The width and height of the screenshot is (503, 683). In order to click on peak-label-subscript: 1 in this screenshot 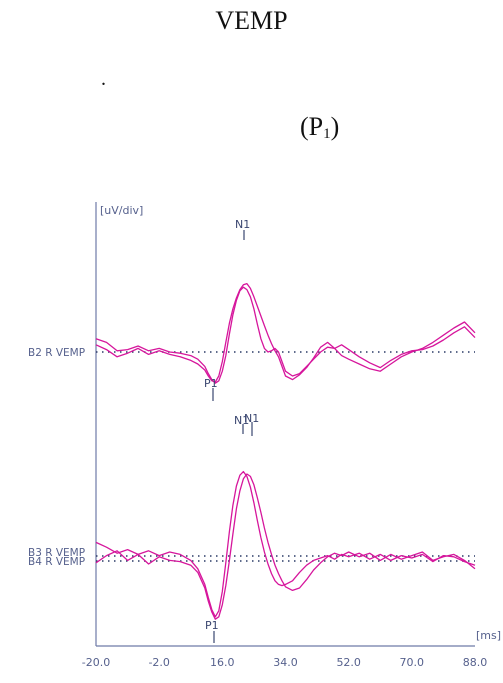, I will do `click(327, 134)`.